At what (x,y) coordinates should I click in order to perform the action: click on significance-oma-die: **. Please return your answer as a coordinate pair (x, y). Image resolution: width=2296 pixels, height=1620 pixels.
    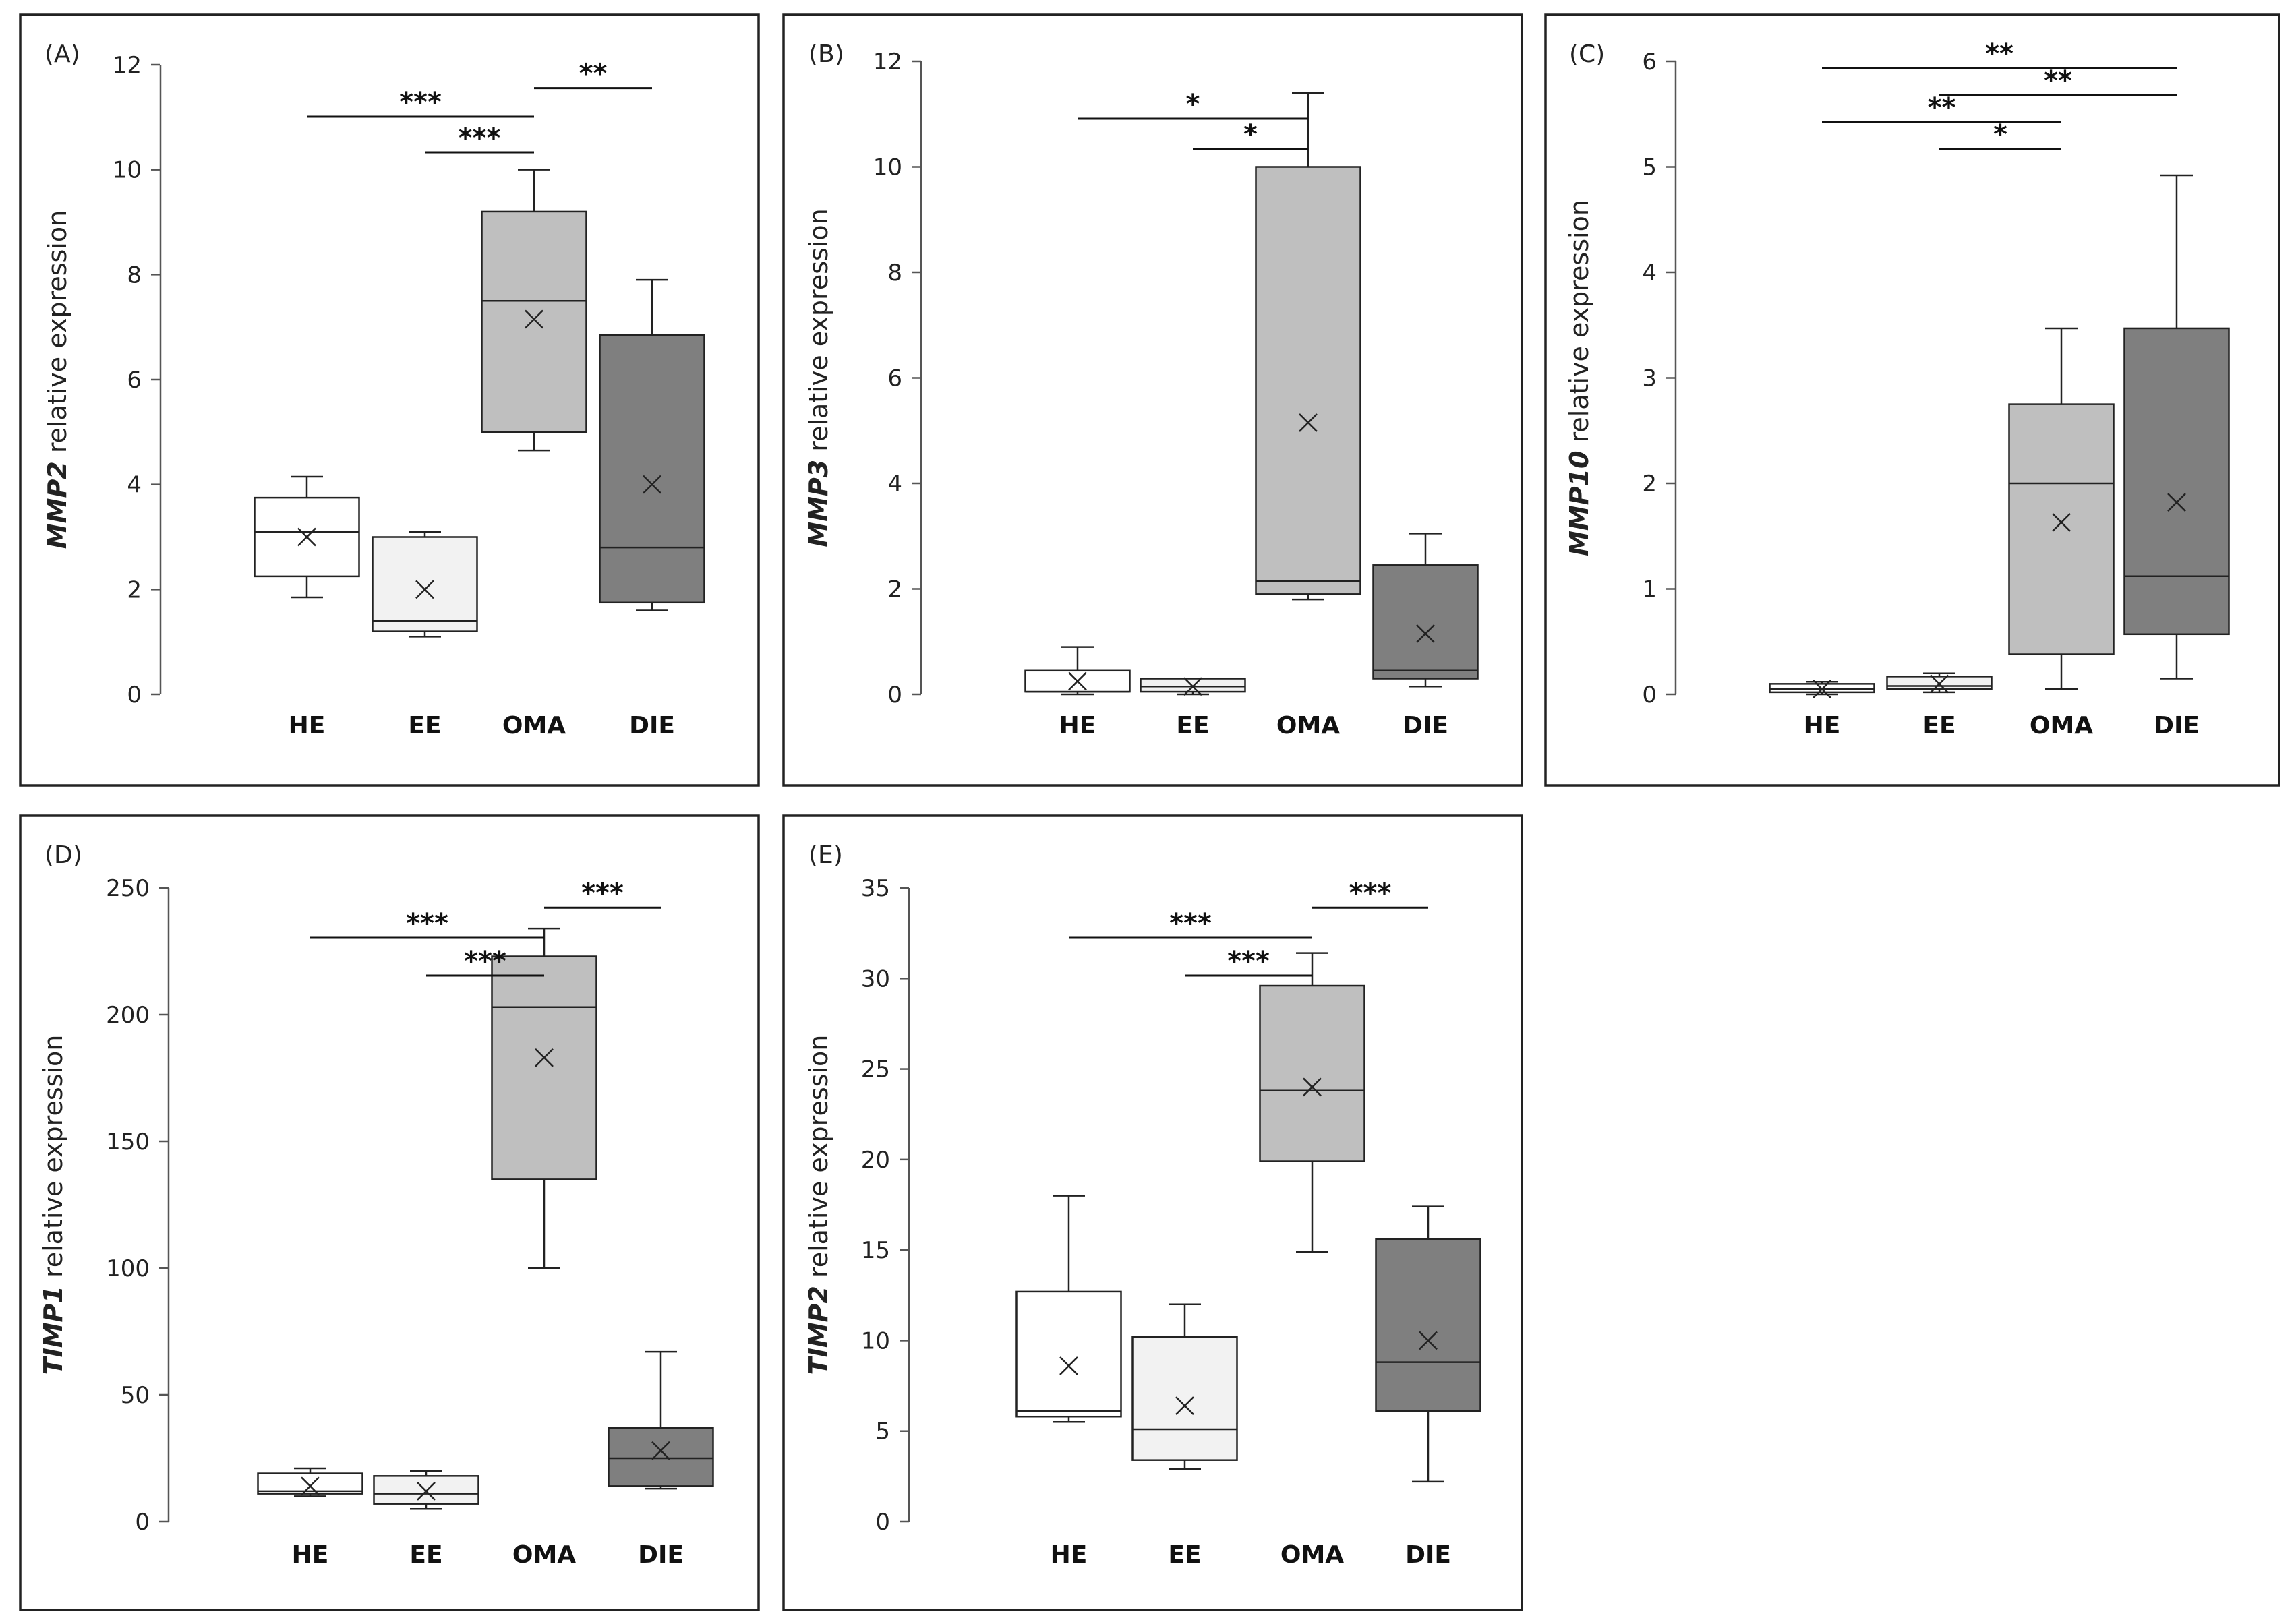
    Looking at the image, I should click on (593, 74).